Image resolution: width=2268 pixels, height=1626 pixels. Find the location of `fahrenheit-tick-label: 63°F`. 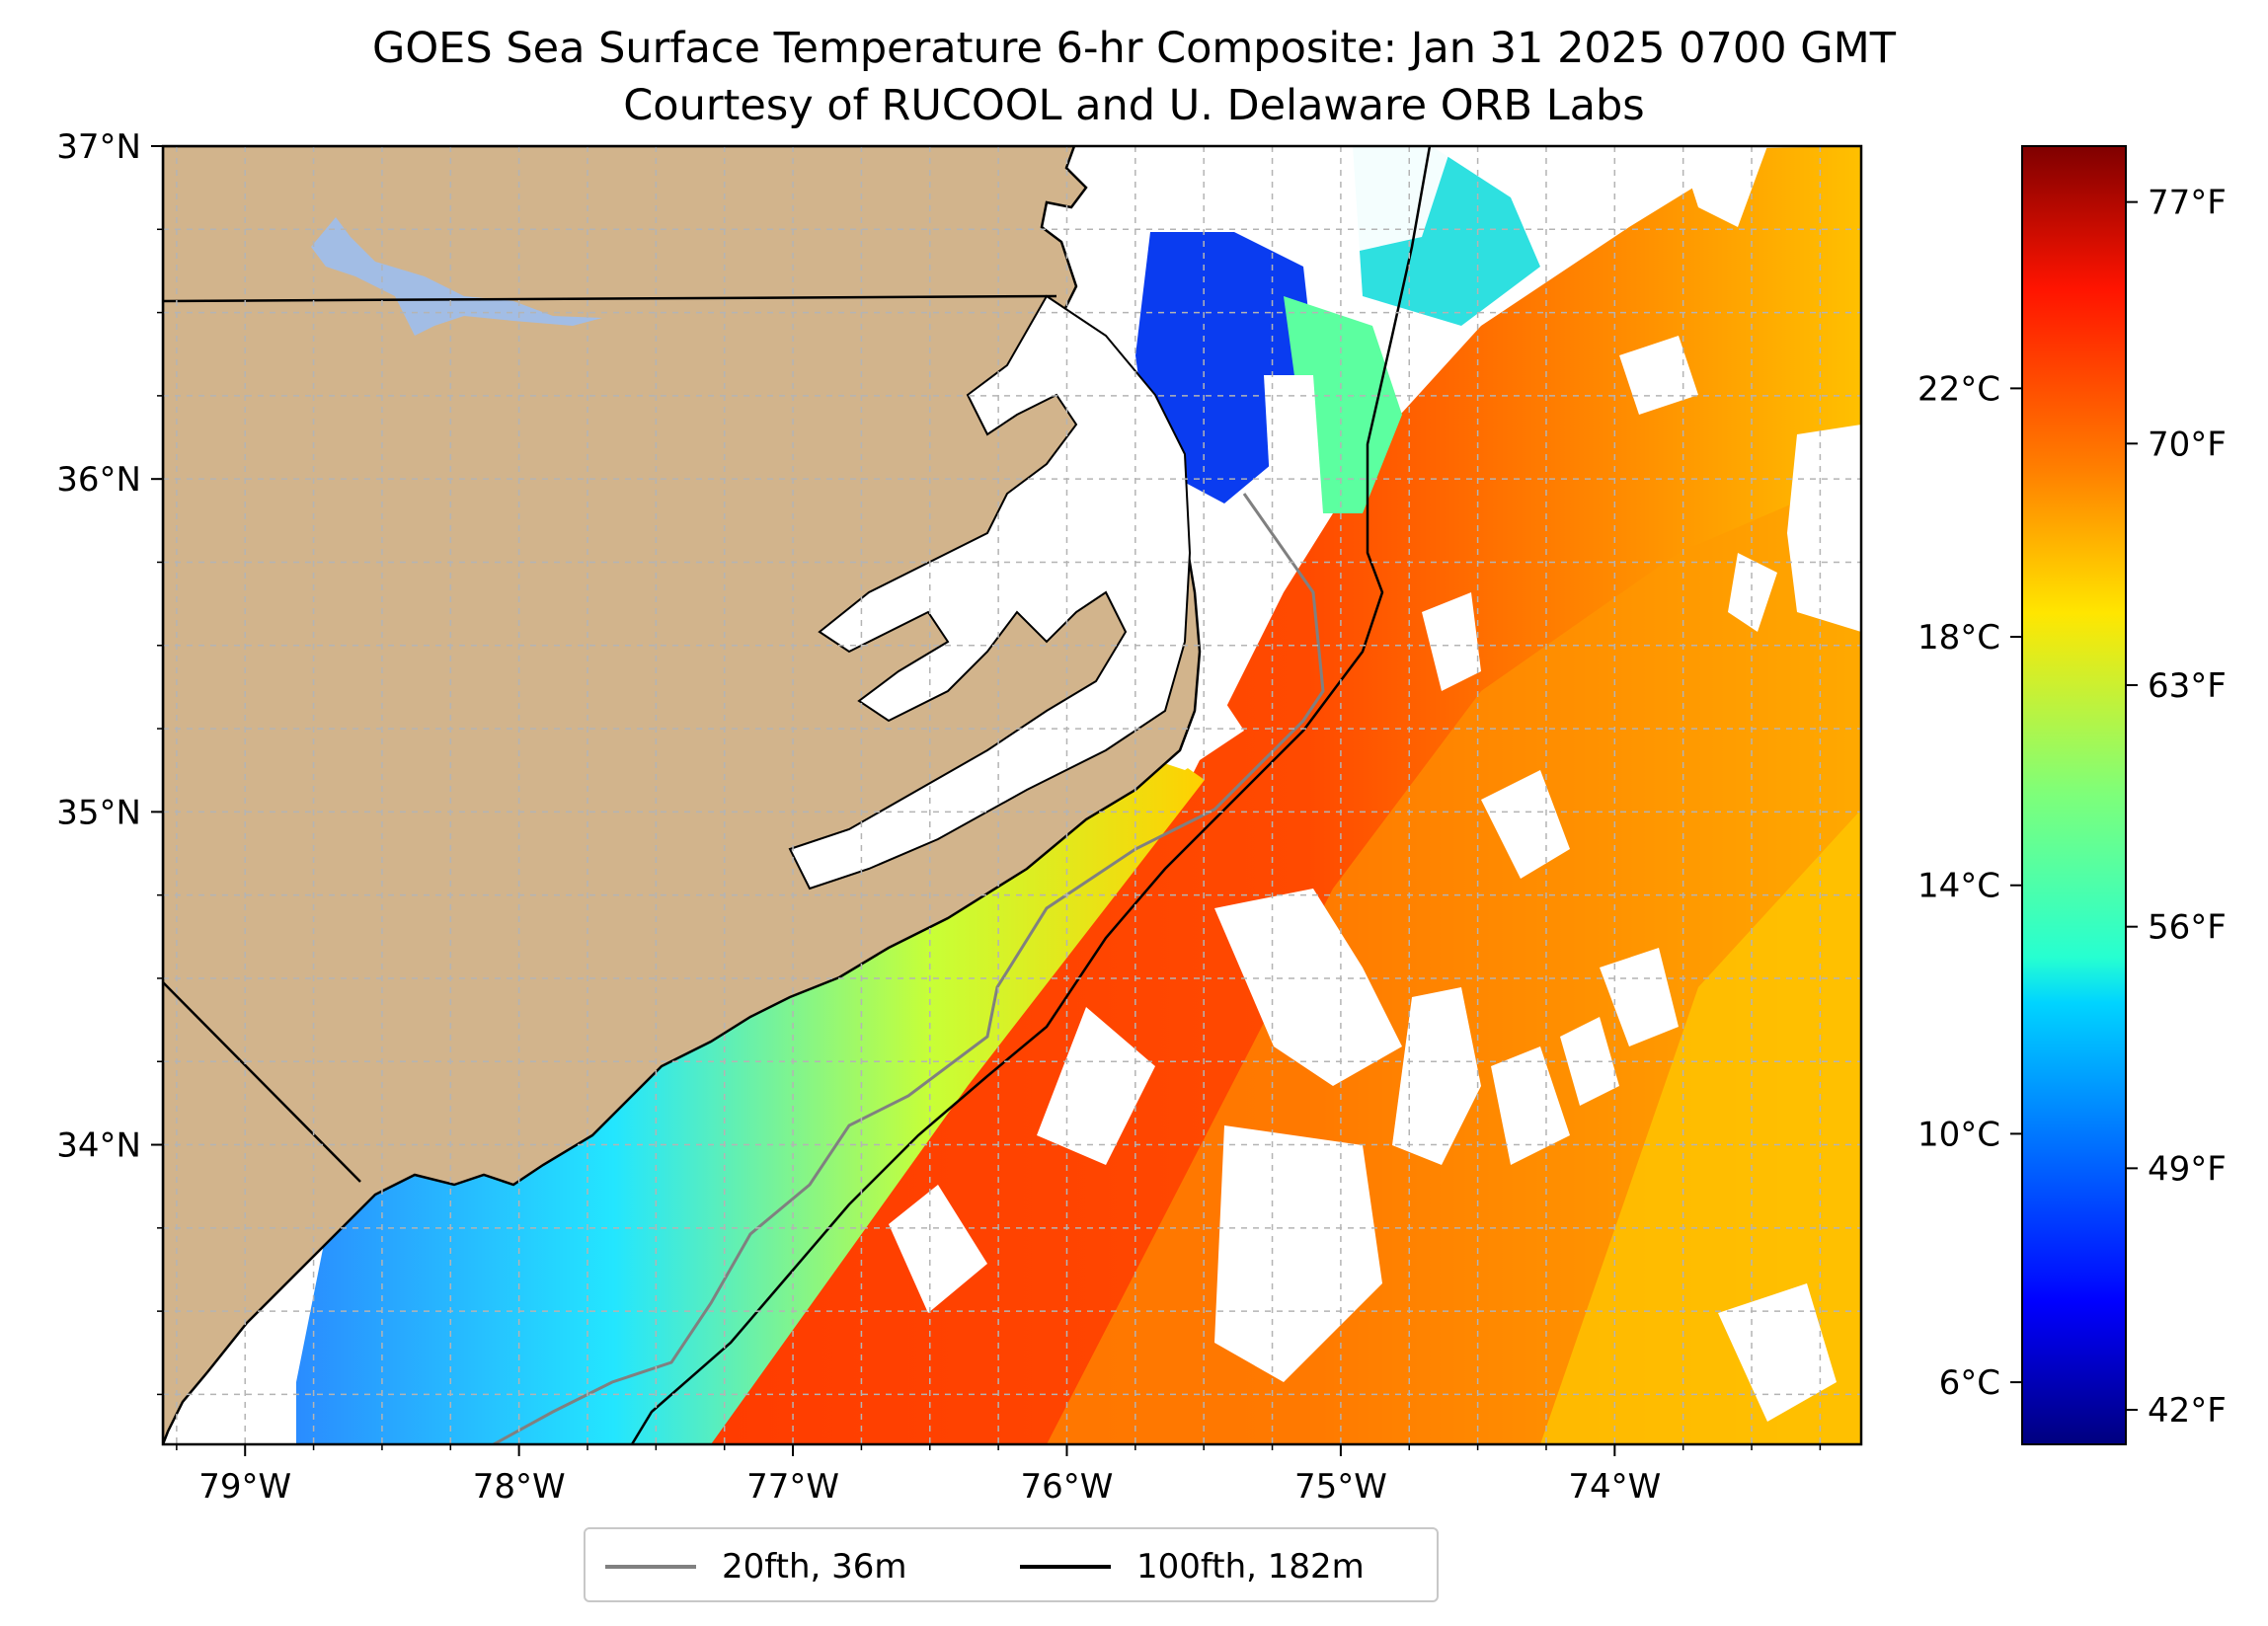

fahrenheit-tick-label: 63°F is located at coordinates (2187, 686).